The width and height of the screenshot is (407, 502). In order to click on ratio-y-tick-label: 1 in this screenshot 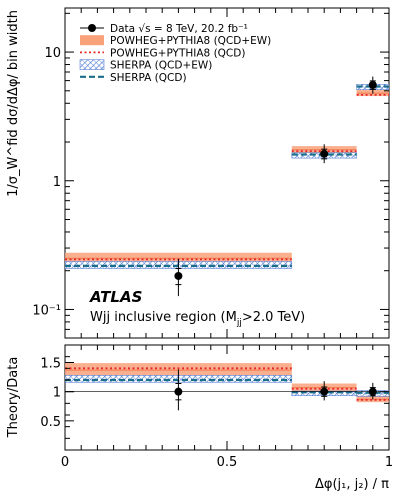, I will do `click(57, 393)`.